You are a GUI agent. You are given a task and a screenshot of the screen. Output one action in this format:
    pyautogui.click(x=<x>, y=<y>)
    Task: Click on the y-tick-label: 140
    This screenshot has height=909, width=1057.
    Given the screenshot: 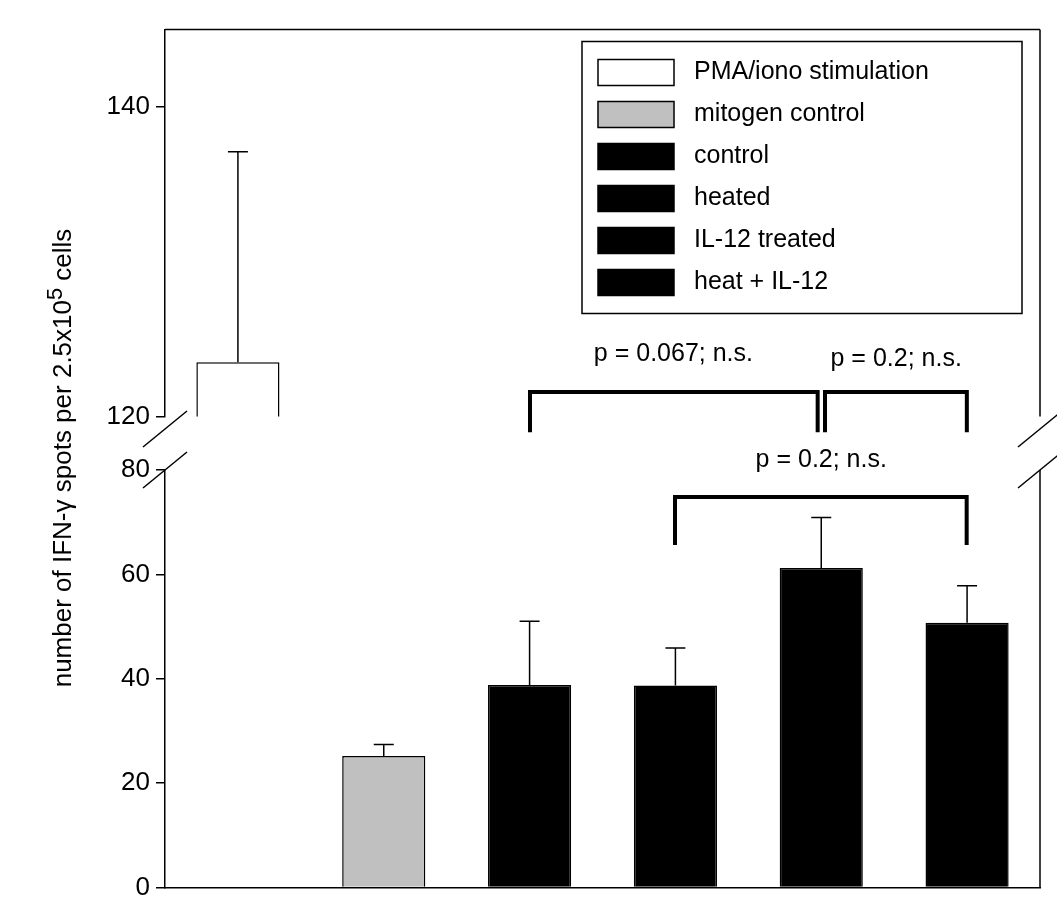 What is the action you would take?
    pyautogui.click(x=128, y=105)
    